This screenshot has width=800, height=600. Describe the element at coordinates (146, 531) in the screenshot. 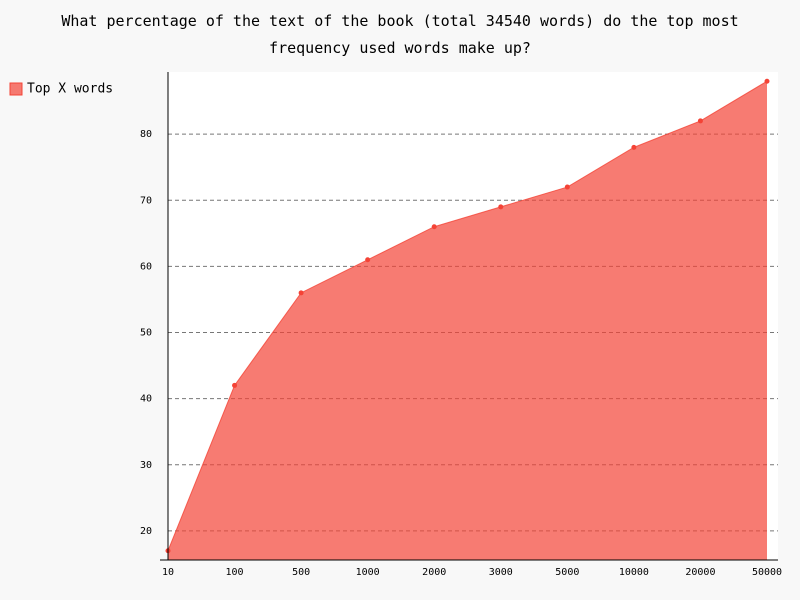

I see `y-tick-label: 20` at that location.